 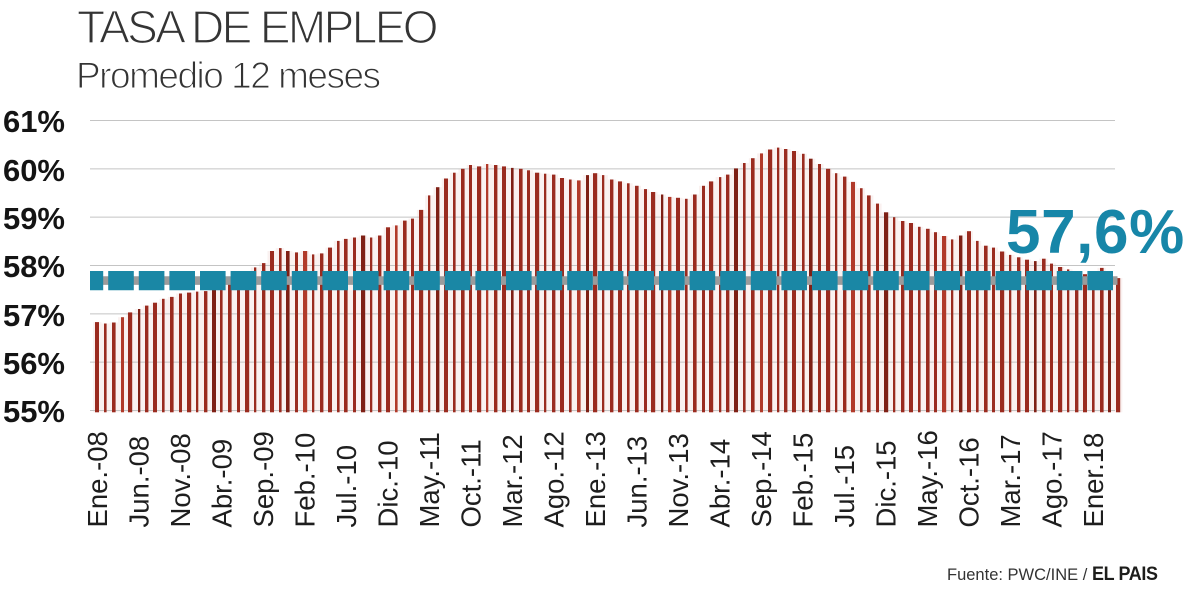 I want to click on svg-text: Jul.-10, so click(x=346, y=486).